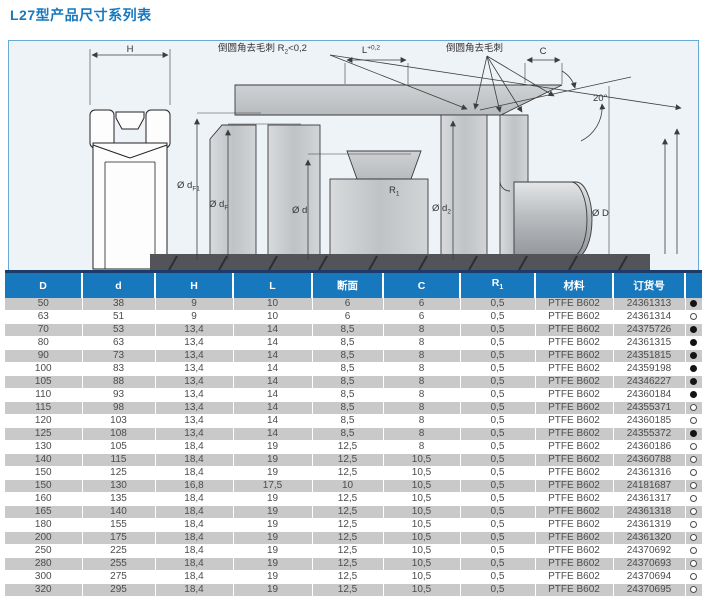 The height and width of the screenshot is (597, 707). What do you see at coordinates (193, 285) in the screenshot?
I see `col-header-H: H` at bounding box center [193, 285].